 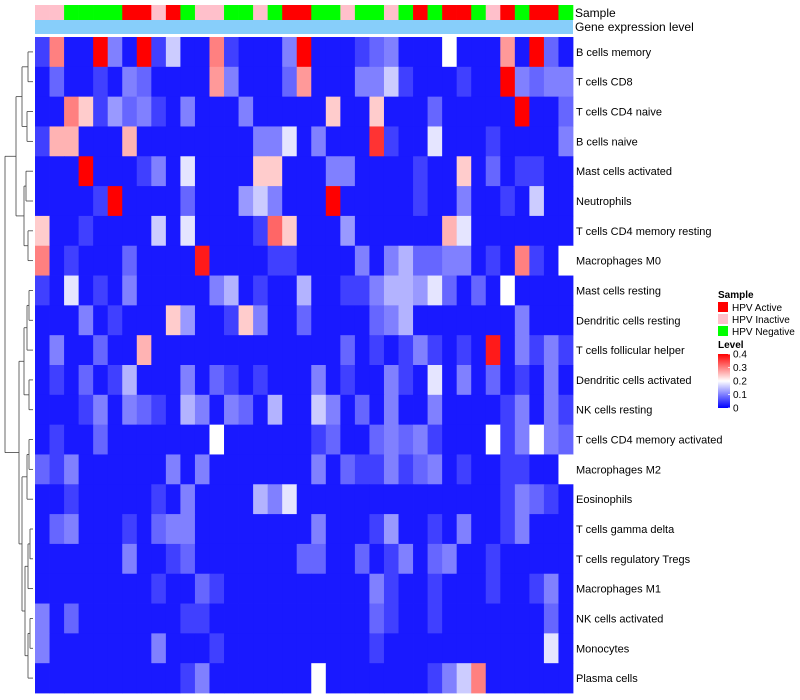 I want to click on sample-annotation-track, so click(x=304, y=12).